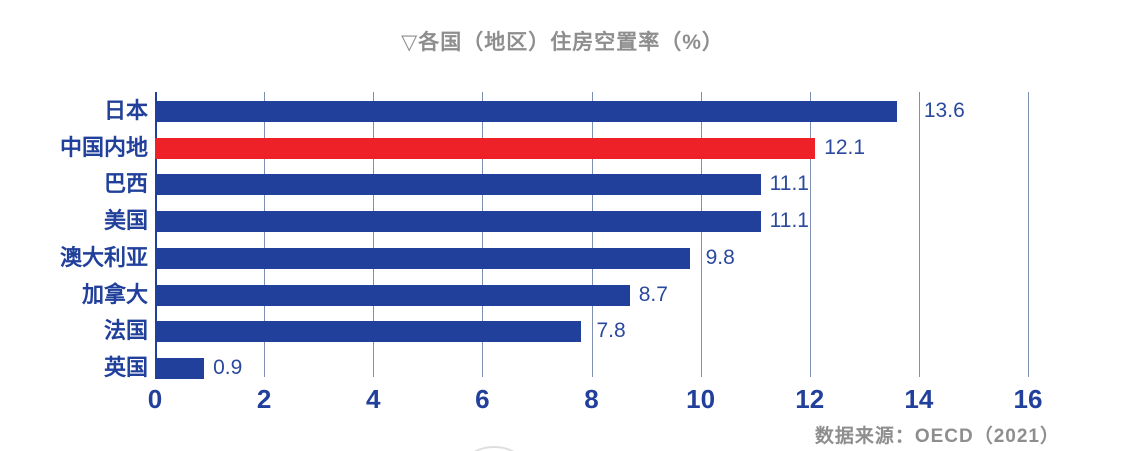 The height and width of the screenshot is (451, 1125). I want to click on category-label: 中国内地, so click(103, 147).